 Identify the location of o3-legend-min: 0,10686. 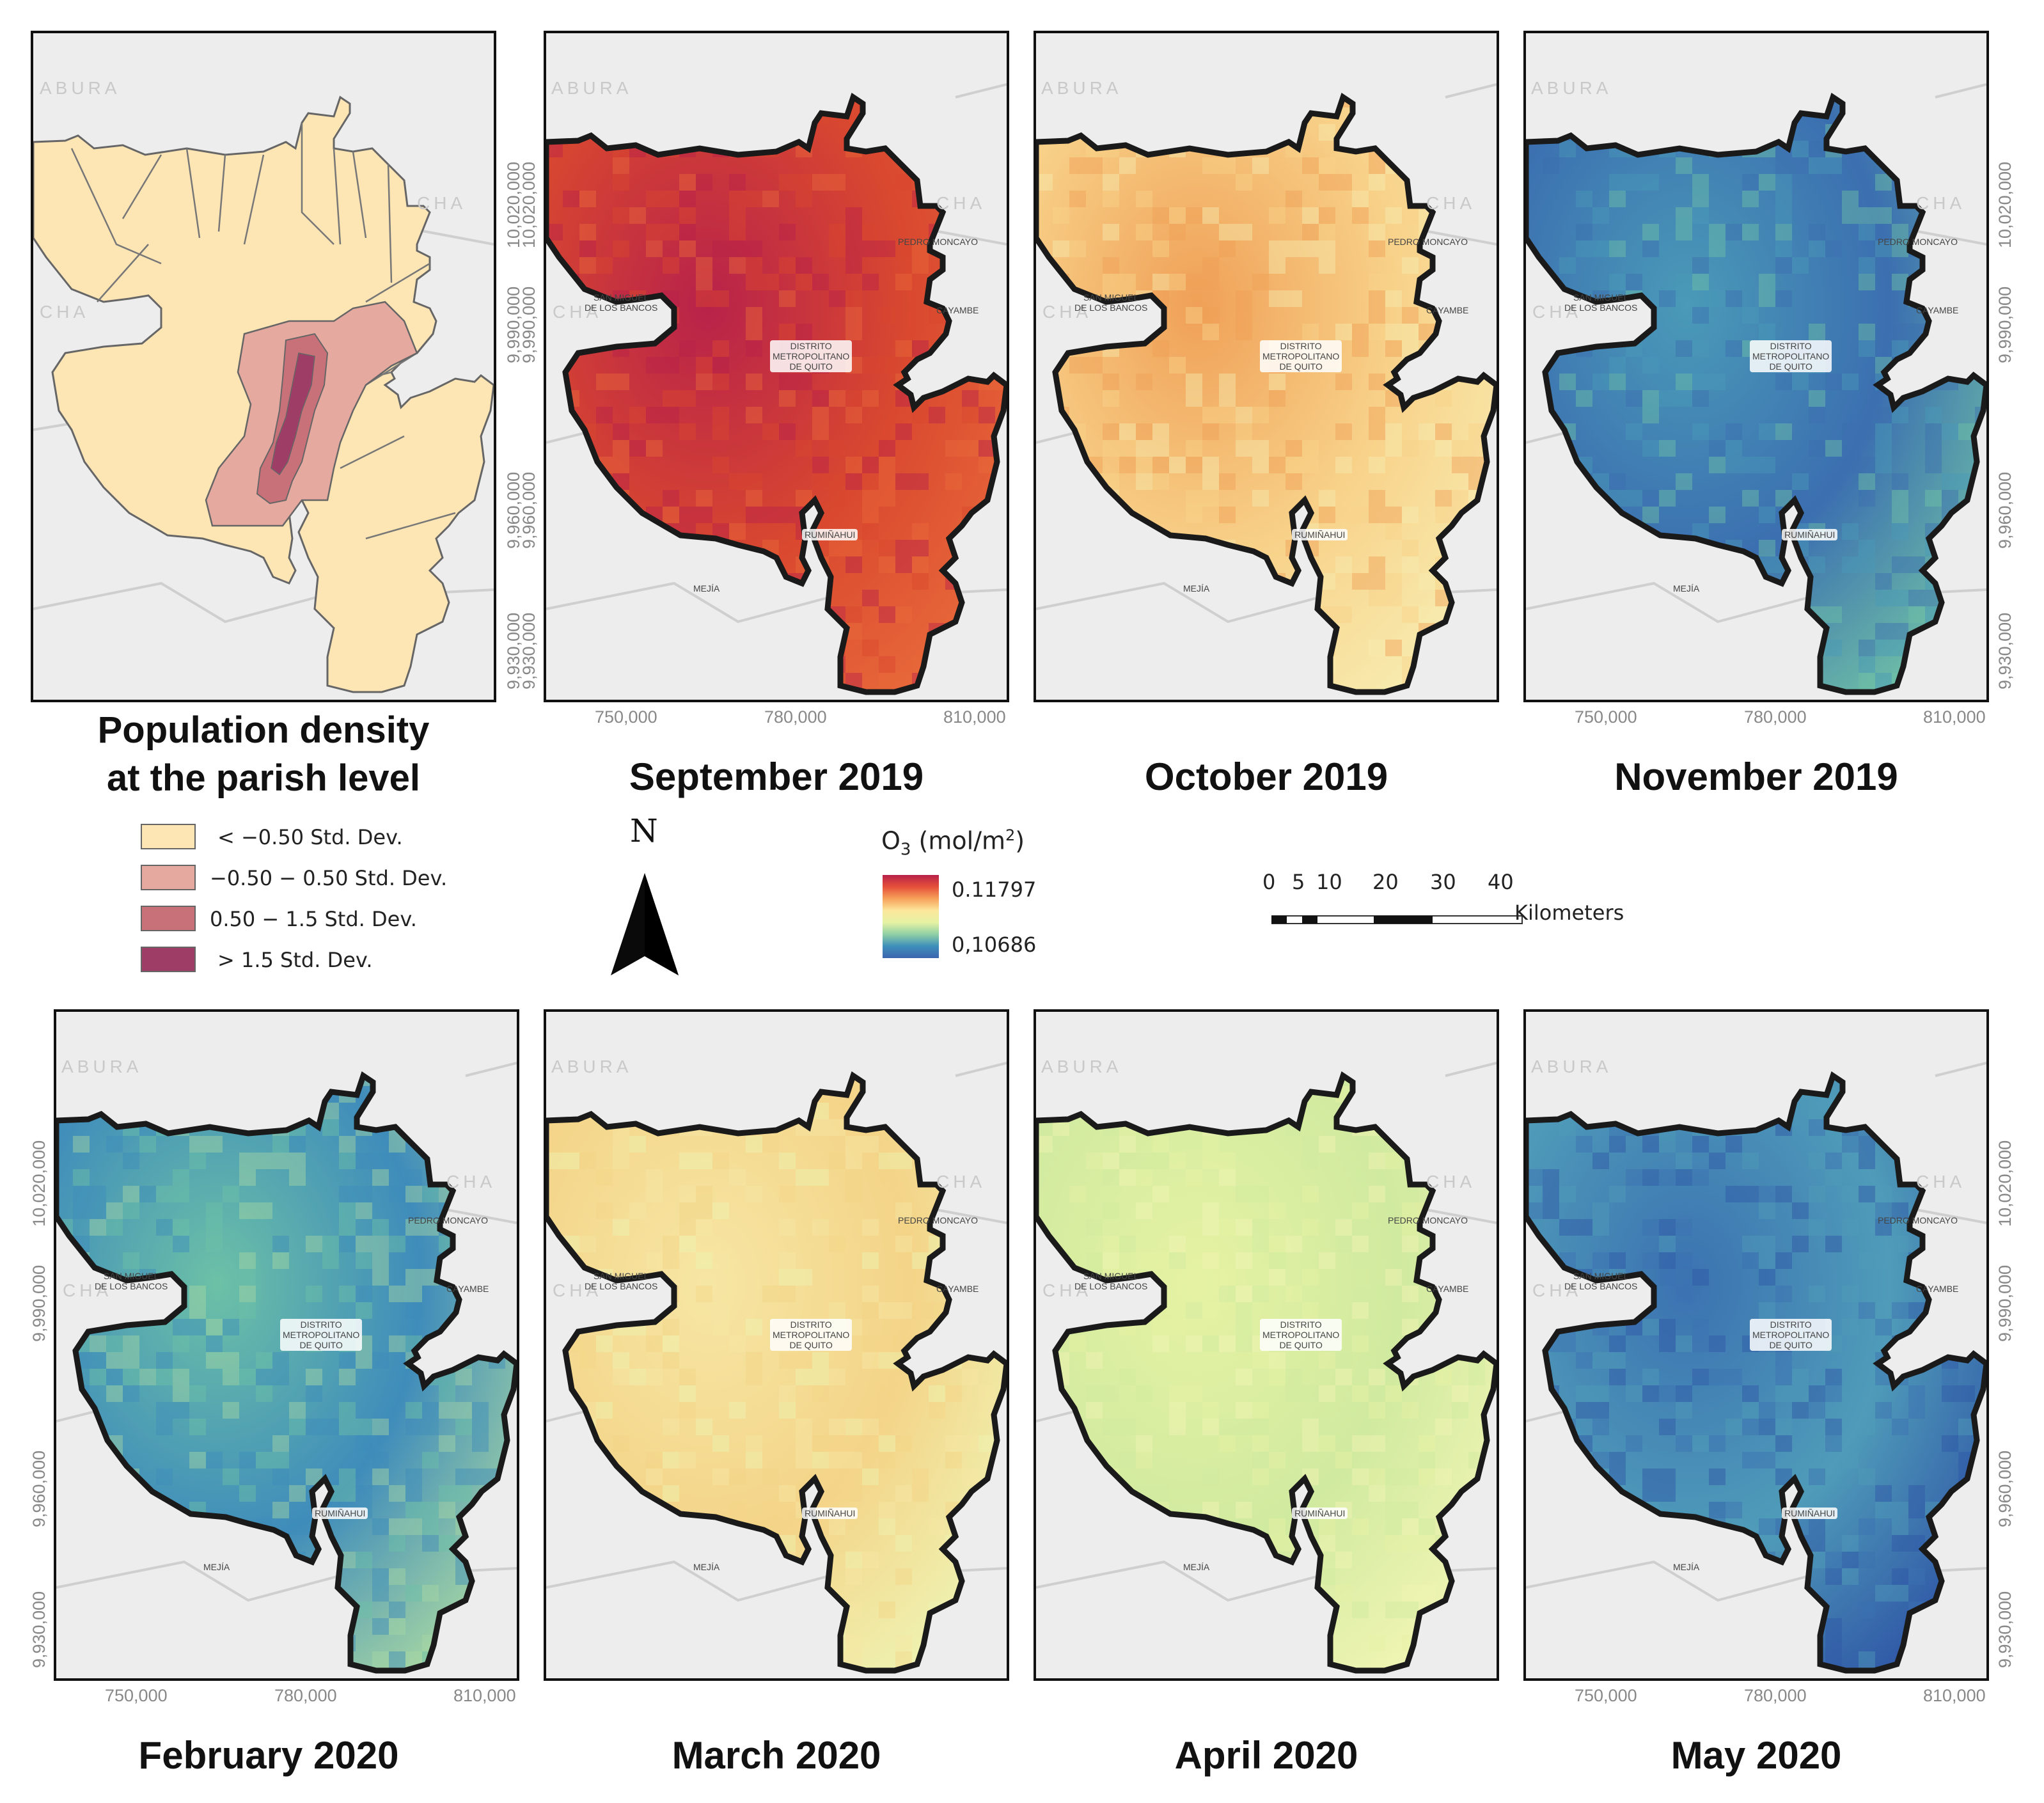
(994, 945).